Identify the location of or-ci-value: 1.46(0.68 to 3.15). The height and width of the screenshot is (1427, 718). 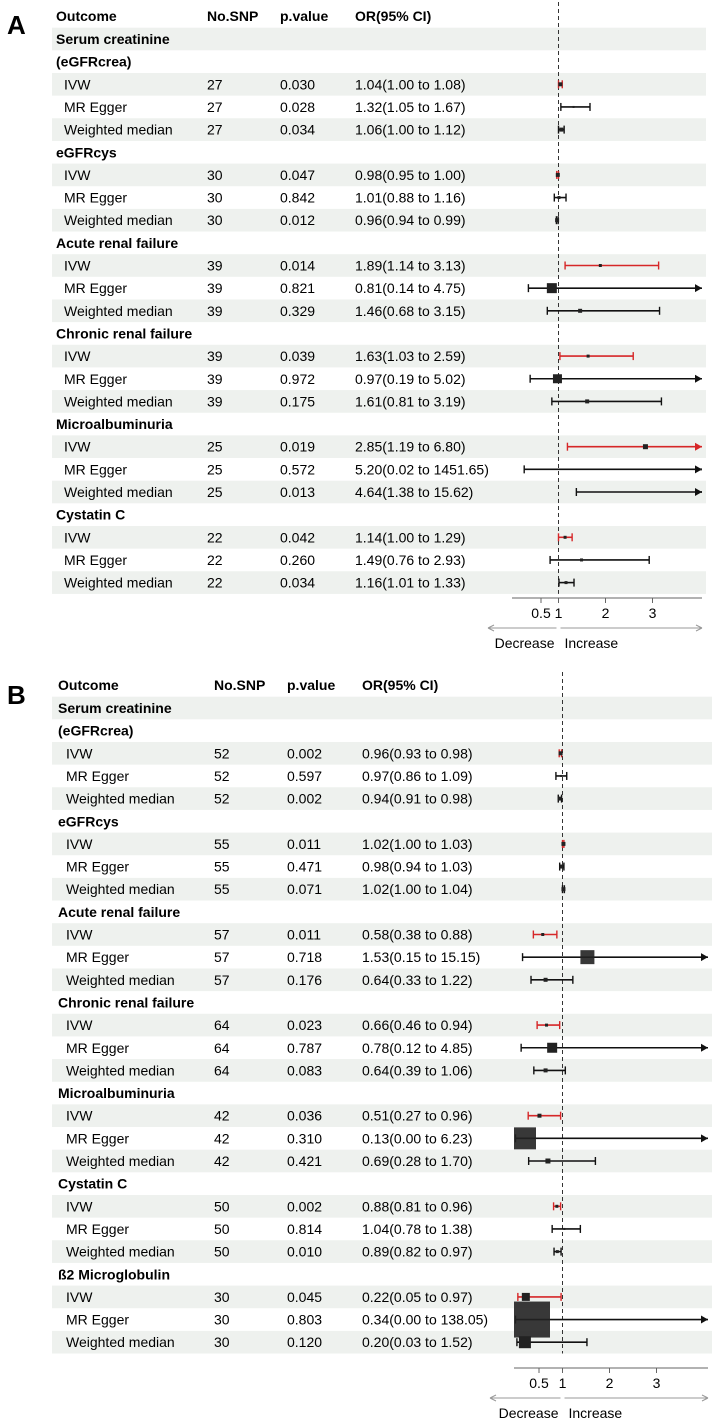
(410, 311).